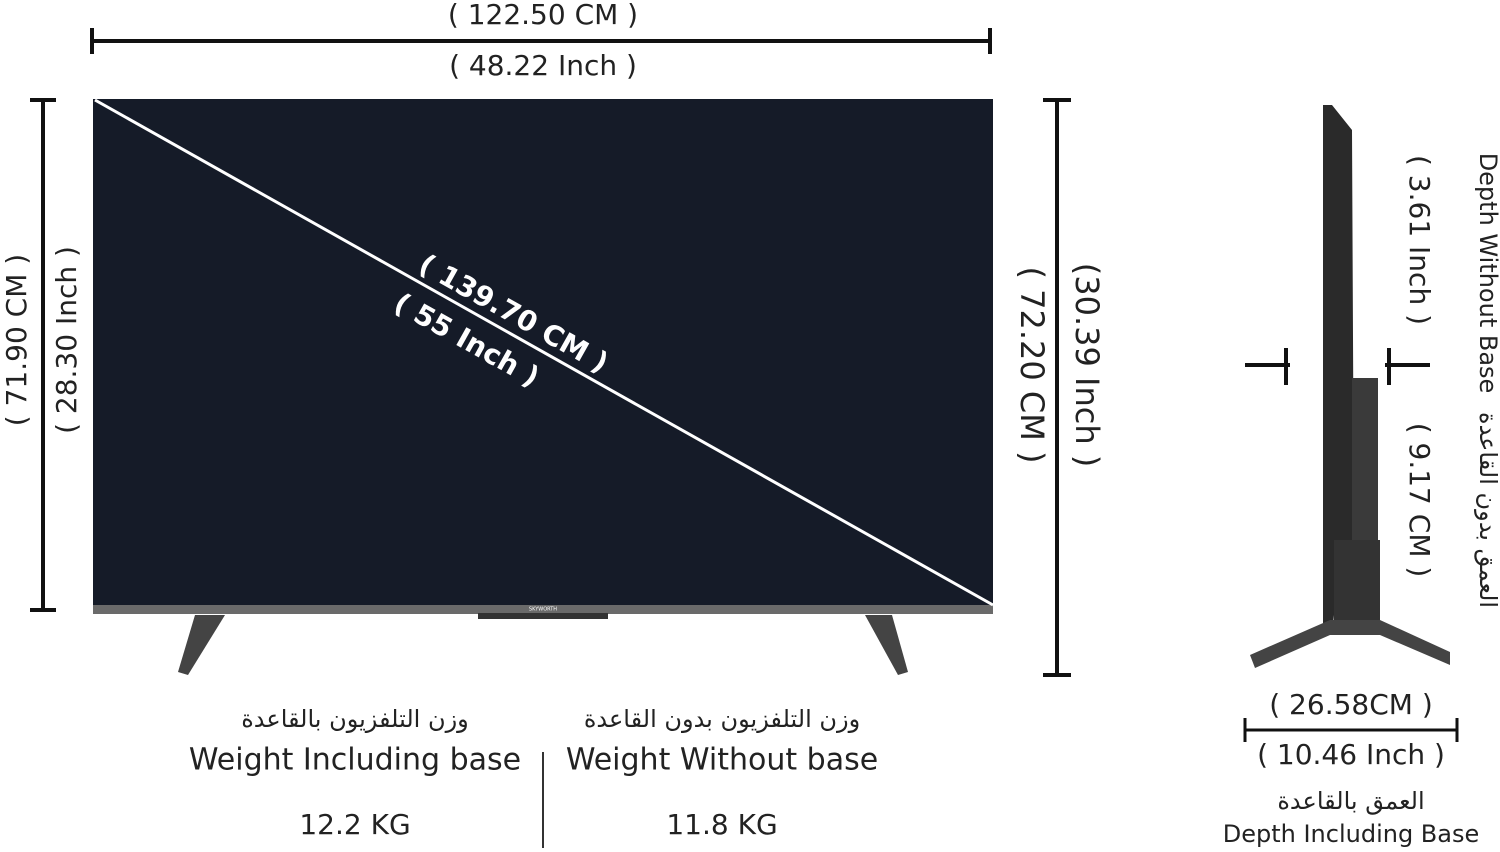 This screenshot has width=1500, height=852. What do you see at coordinates (543, 15) in the screenshot?
I see `width-cm: ( 122.50 CM )` at bounding box center [543, 15].